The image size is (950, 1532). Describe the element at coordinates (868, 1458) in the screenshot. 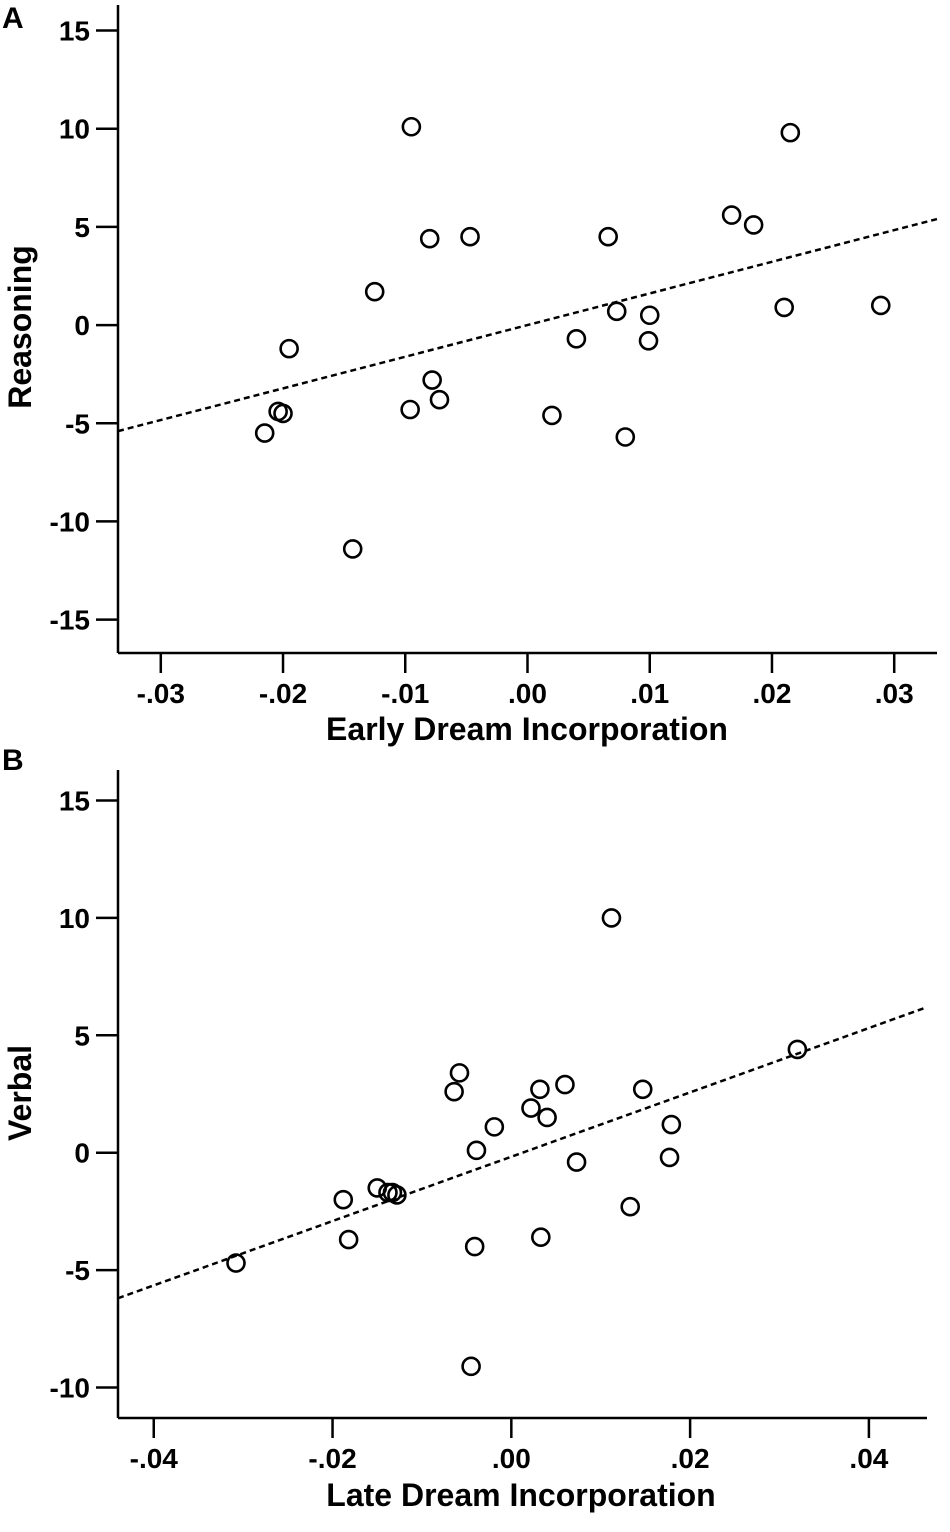

I see `x-tick-label: .04` at that location.